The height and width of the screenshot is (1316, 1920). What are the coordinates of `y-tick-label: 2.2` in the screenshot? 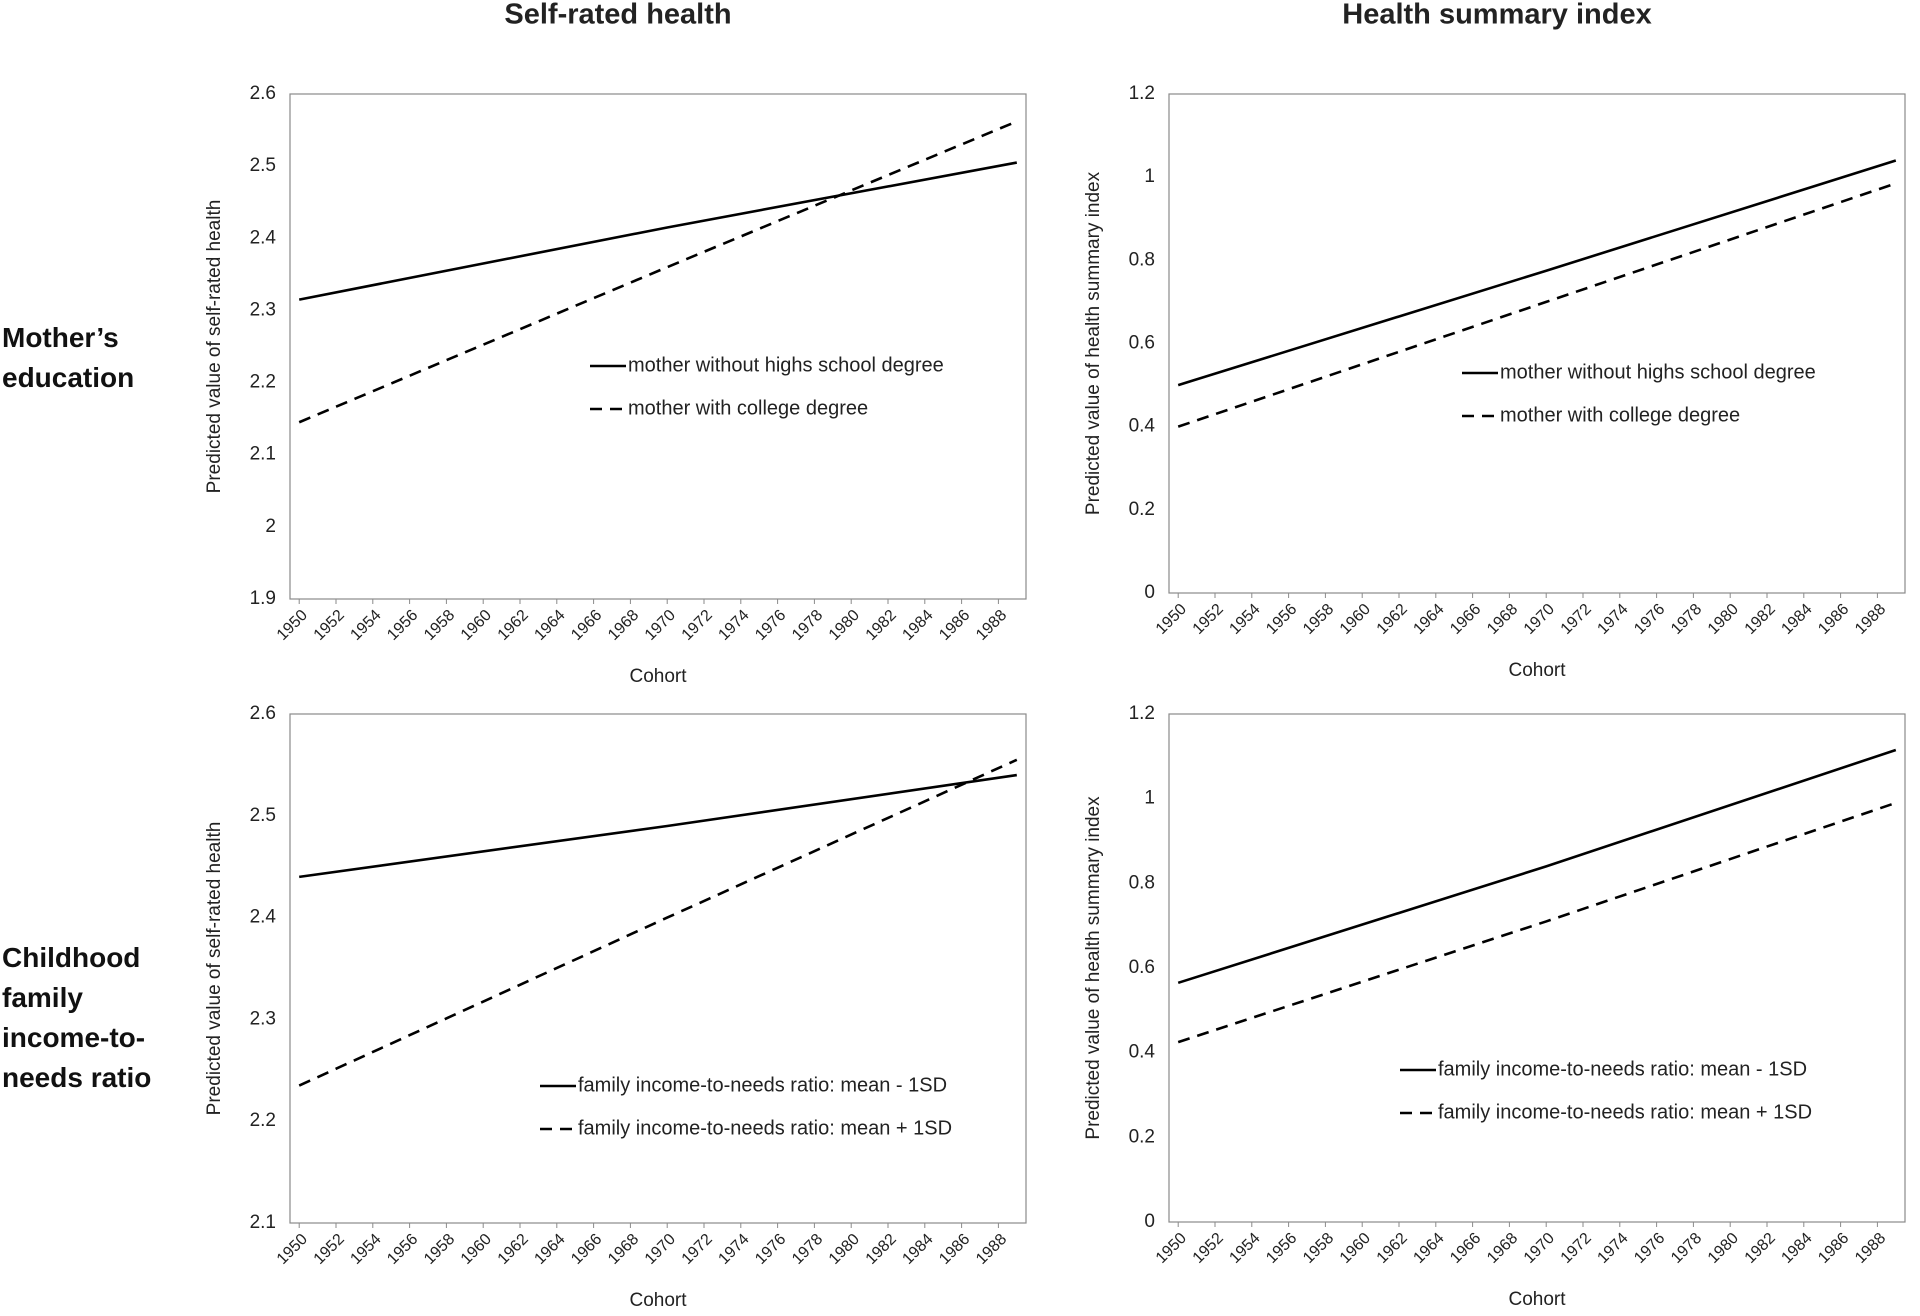 It's located at (263, 1120).